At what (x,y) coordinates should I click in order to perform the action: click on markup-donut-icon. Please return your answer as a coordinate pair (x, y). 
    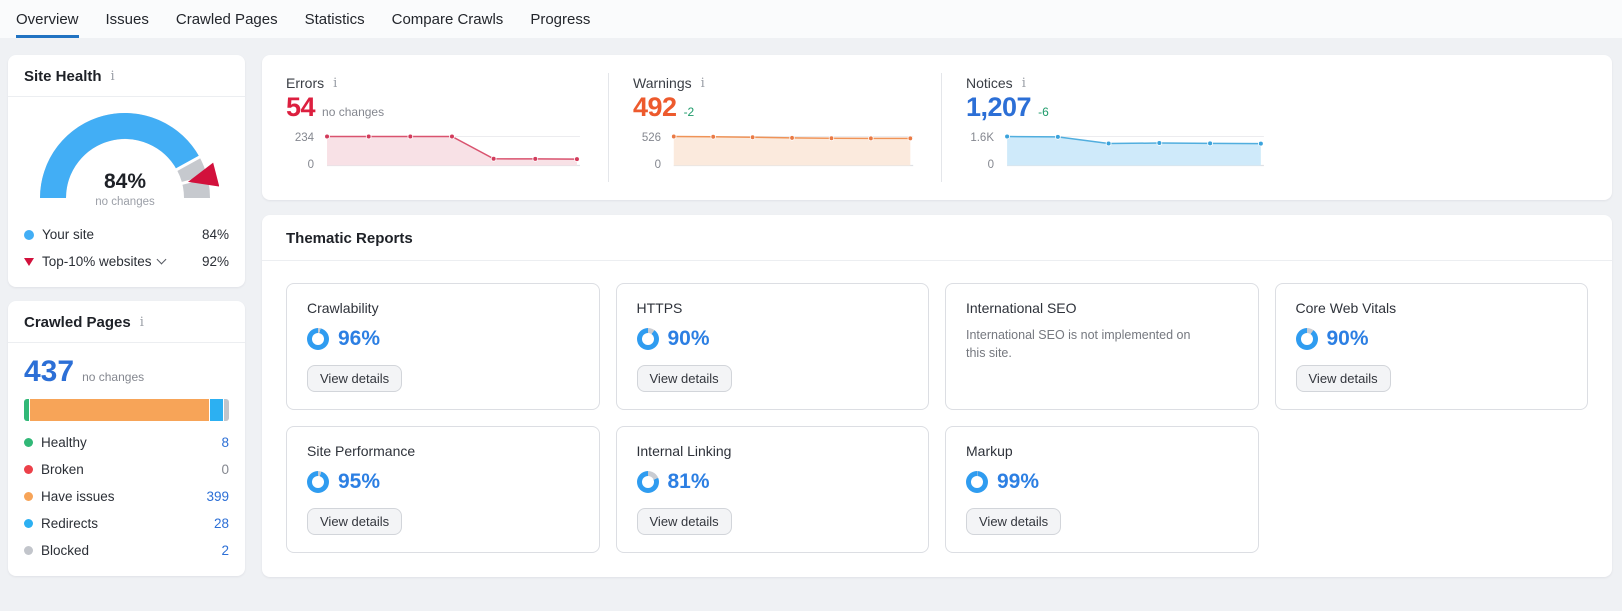
    Looking at the image, I should click on (977, 482).